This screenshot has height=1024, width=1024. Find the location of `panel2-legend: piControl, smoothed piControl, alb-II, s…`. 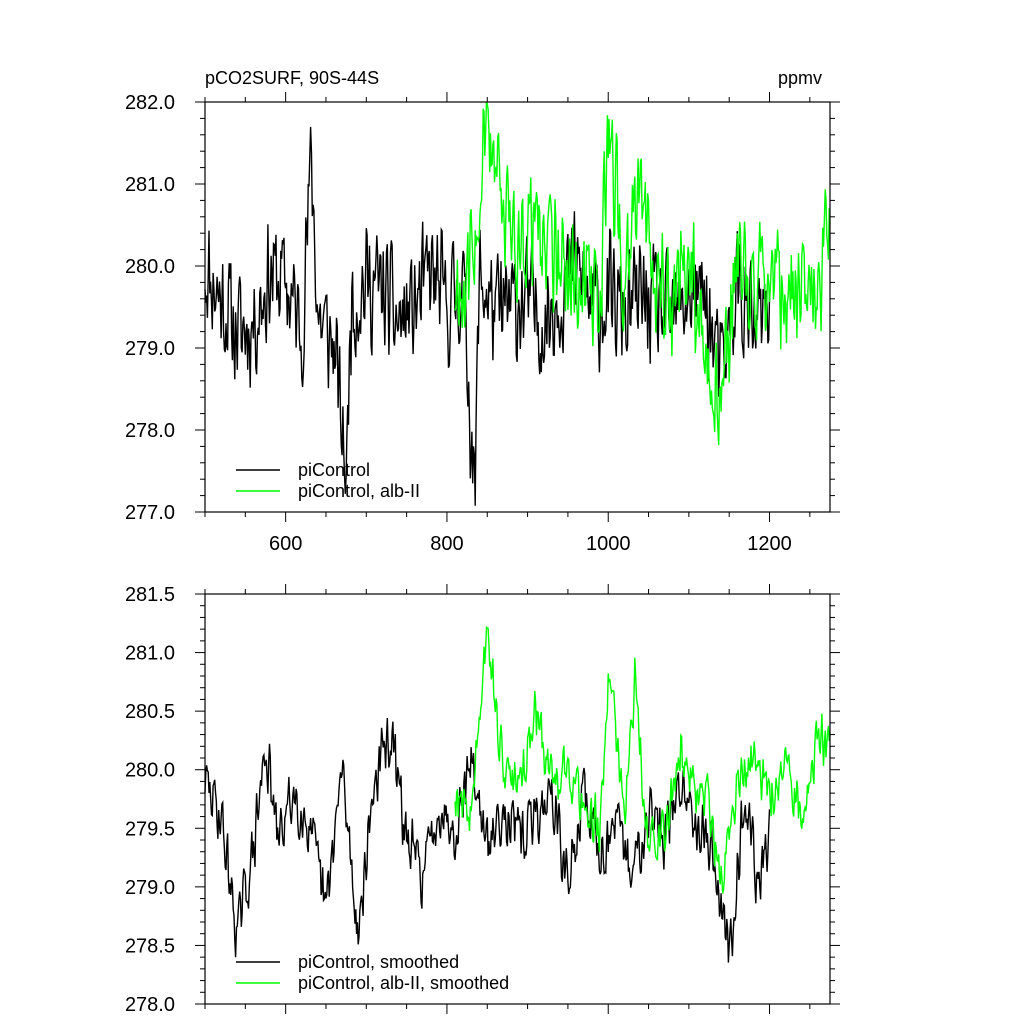

panel2-legend: piControl, smoothed piControl, alb-II, s… is located at coordinates (372, 972).